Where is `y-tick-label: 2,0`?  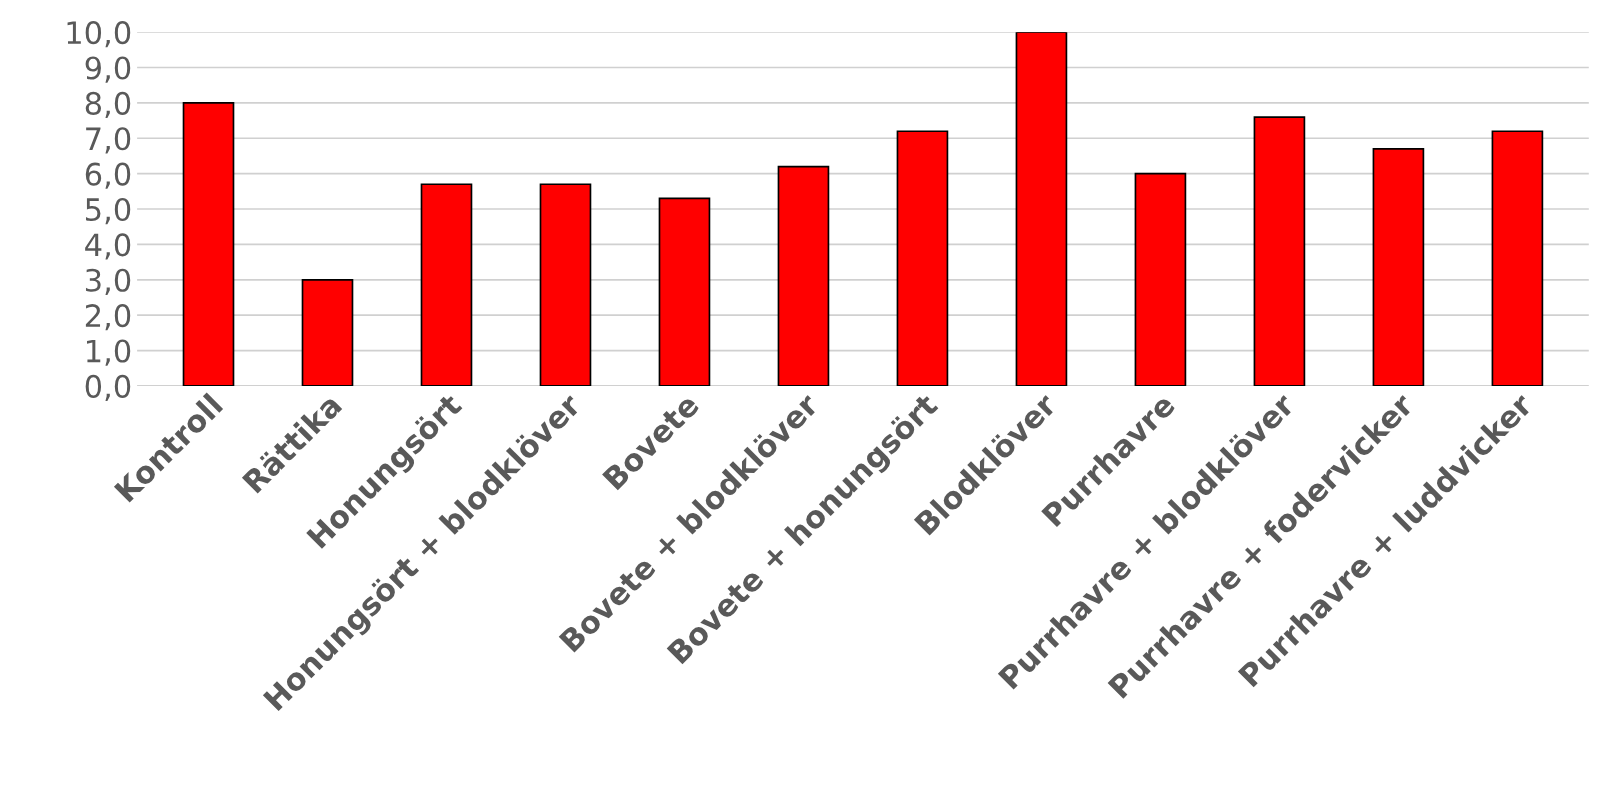
y-tick-label: 2,0 is located at coordinates (108, 317).